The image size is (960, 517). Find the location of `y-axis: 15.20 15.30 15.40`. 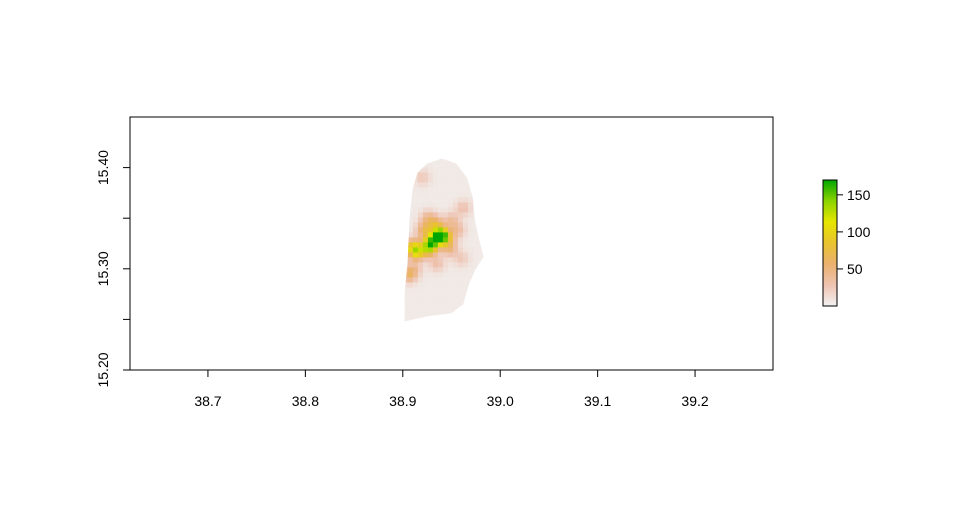

y-axis: 15.20 15.30 15.40 is located at coordinates (112, 269).